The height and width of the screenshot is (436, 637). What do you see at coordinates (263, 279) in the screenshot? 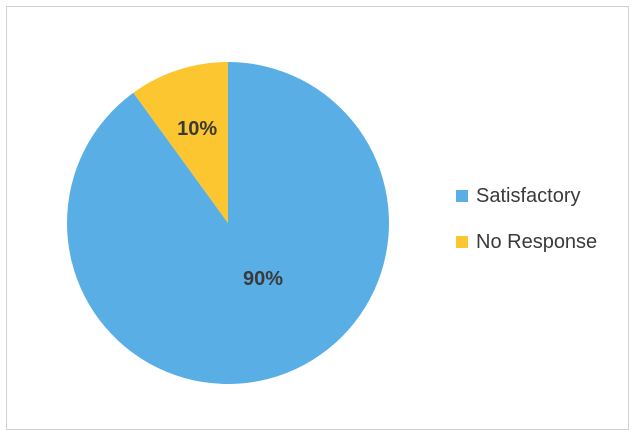
I see `data-label-satisfactory: 90%` at bounding box center [263, 279].